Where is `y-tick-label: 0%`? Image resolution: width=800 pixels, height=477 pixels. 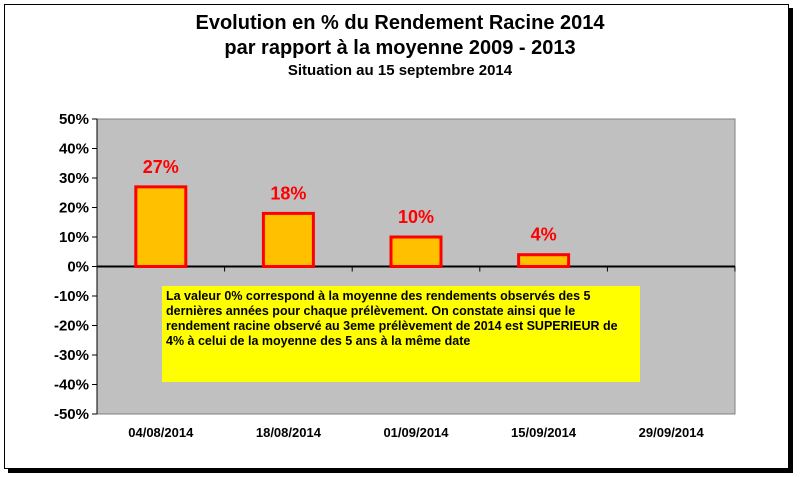
y-tick-label: 0% is located at coordinates (78, 267).